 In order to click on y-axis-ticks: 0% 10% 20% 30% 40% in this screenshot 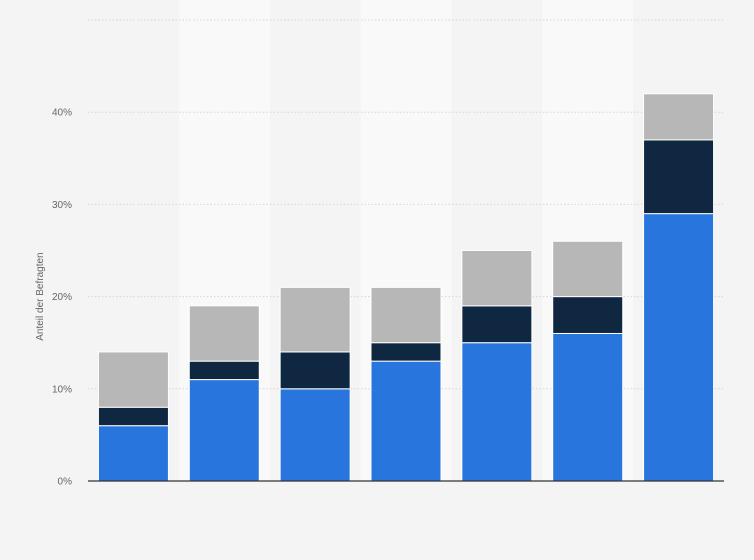, I will do `click(62, 298)`.